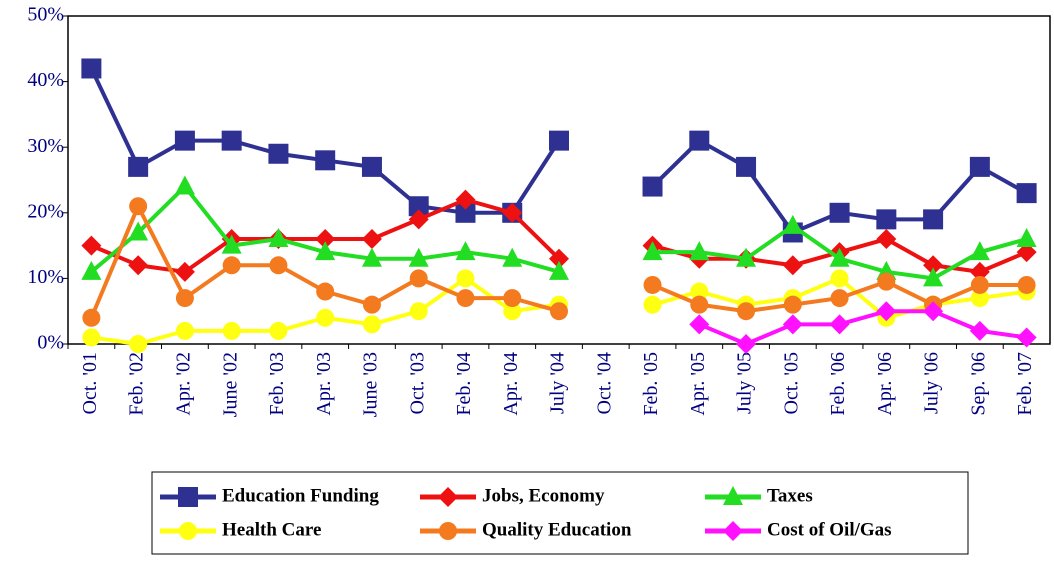  Describe the element at coordinates (790, 495) in the screenshot. I see `legend-label: Taxes` at that location.